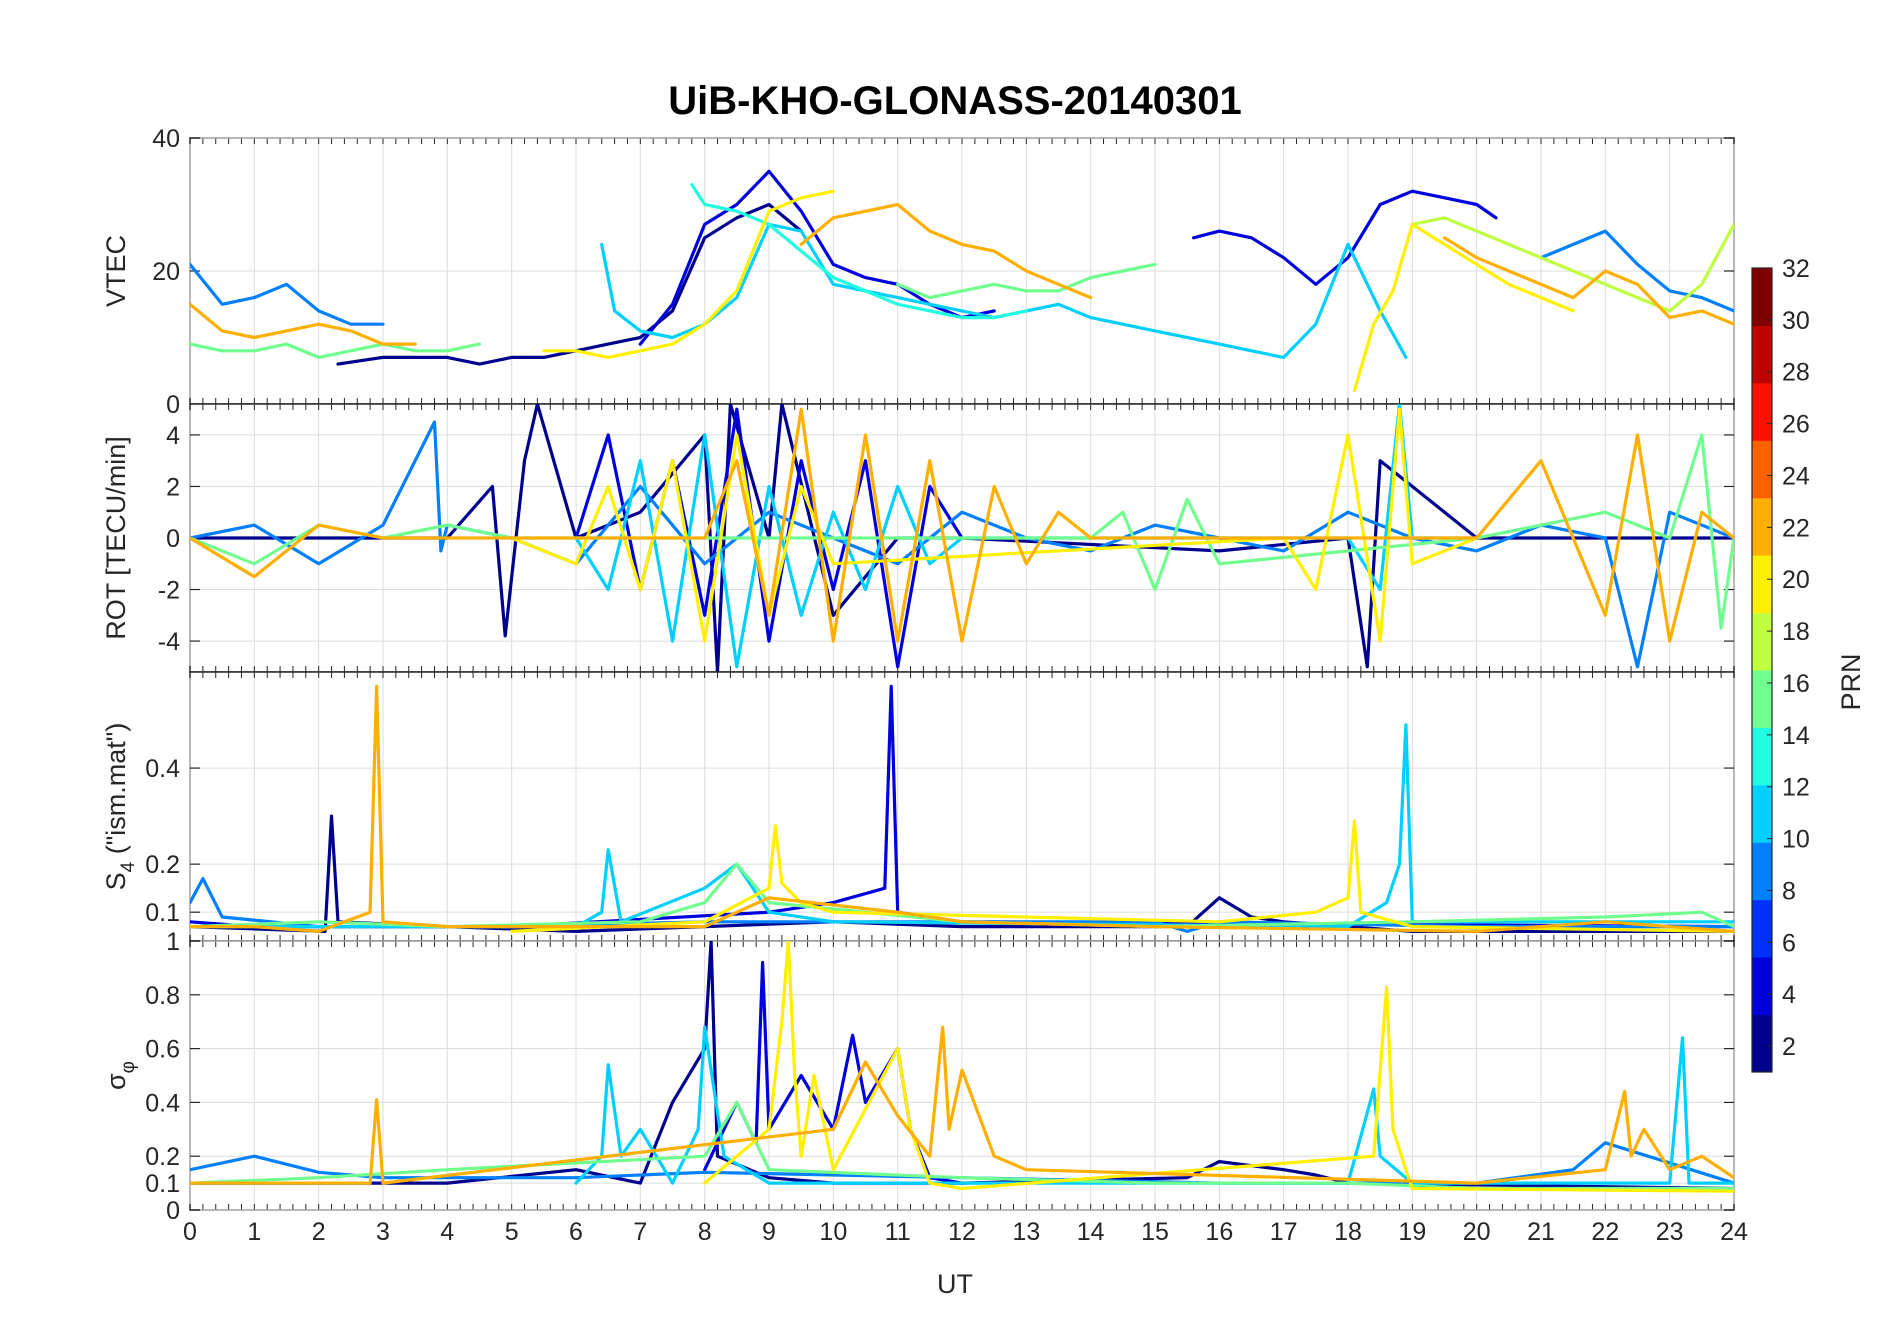  I want to click on y-axis-label: S4 ("ism.mat"), so click(120, 807).